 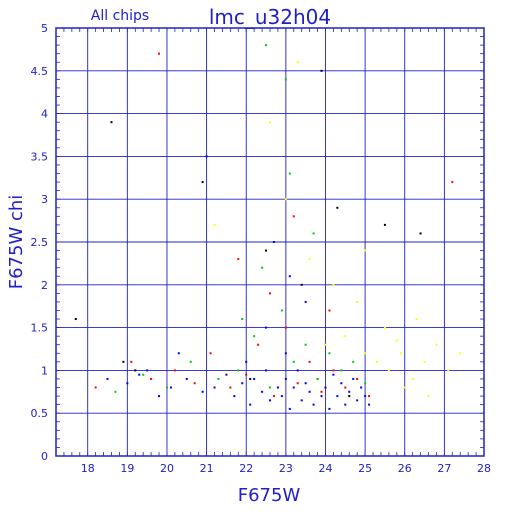 What do you see at coordinates (207, 468) in the screenshot?
I see `x-tick-label: 21` at bounding box center [207, 468].